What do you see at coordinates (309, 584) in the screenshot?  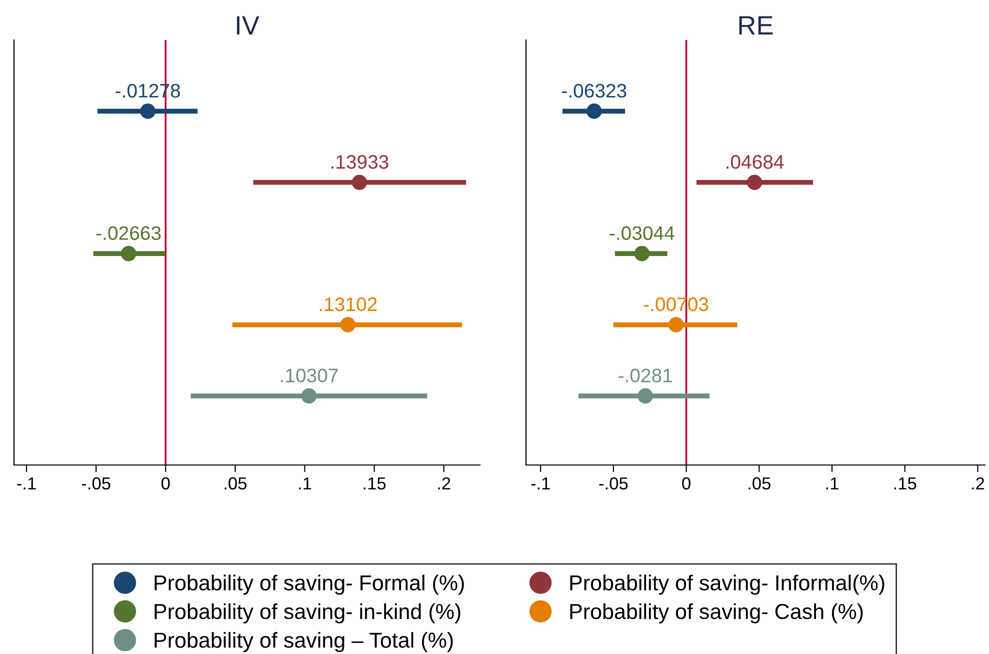 I see `legend-label: Probability of saving- Formal (%)` at bounding box center [309, 584].